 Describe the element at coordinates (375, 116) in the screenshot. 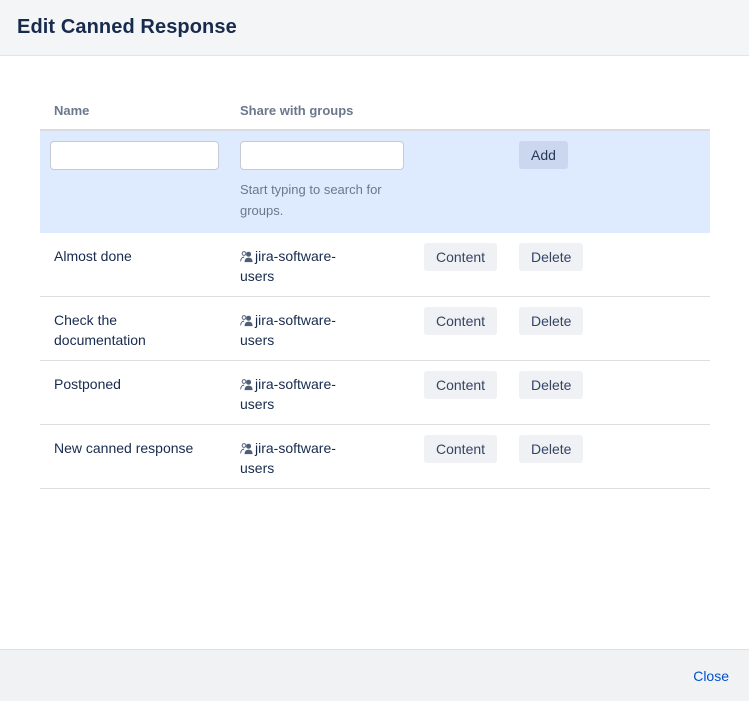

I see `table-header-row: Name Share with groups` at that location.